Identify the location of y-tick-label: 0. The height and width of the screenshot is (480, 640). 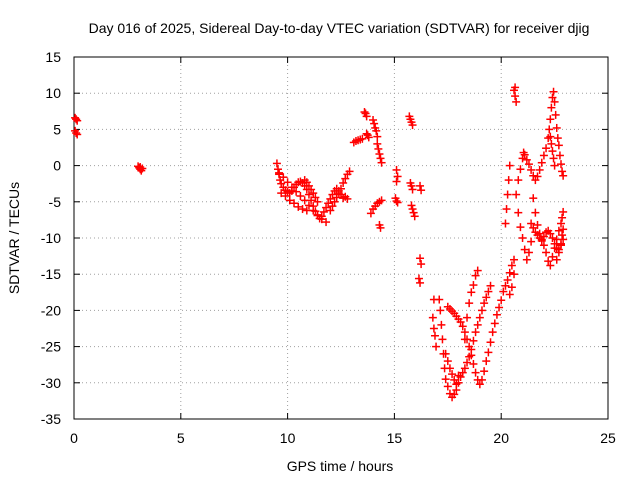
(57, 166).